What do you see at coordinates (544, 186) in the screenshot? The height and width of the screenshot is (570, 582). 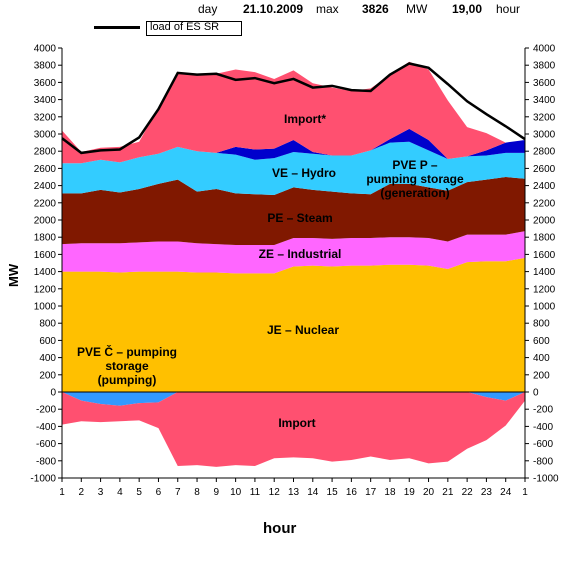 I see `y-tick-label-right: 2400` at bounding box center [544, 186].